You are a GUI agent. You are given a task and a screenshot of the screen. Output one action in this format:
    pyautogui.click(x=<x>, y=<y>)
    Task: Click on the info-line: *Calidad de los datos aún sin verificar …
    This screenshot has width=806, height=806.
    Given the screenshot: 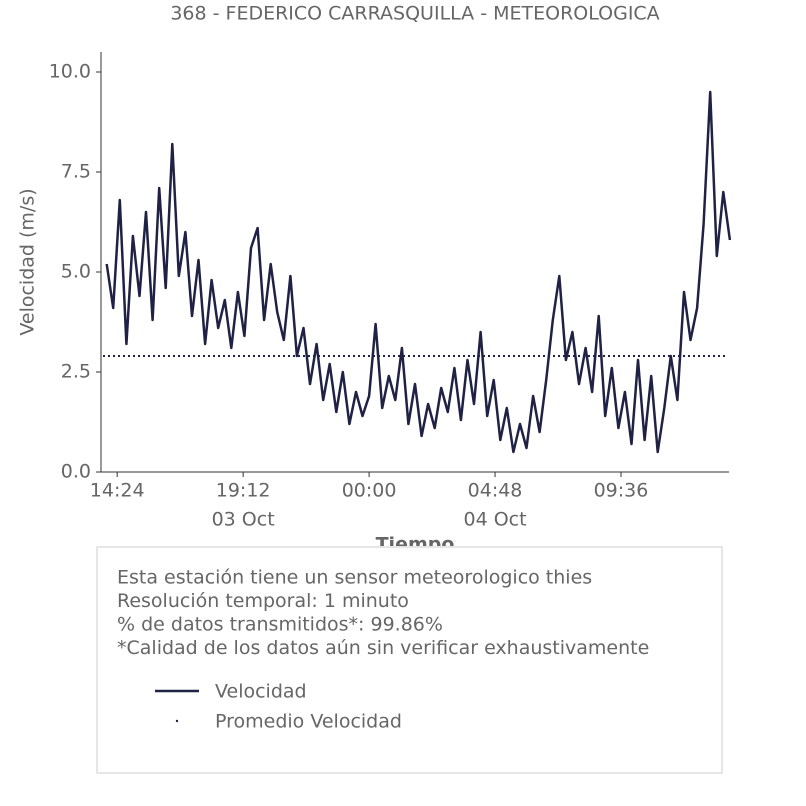 What is the action you would take?
    pyautogui.click(x=383, y=648)
    